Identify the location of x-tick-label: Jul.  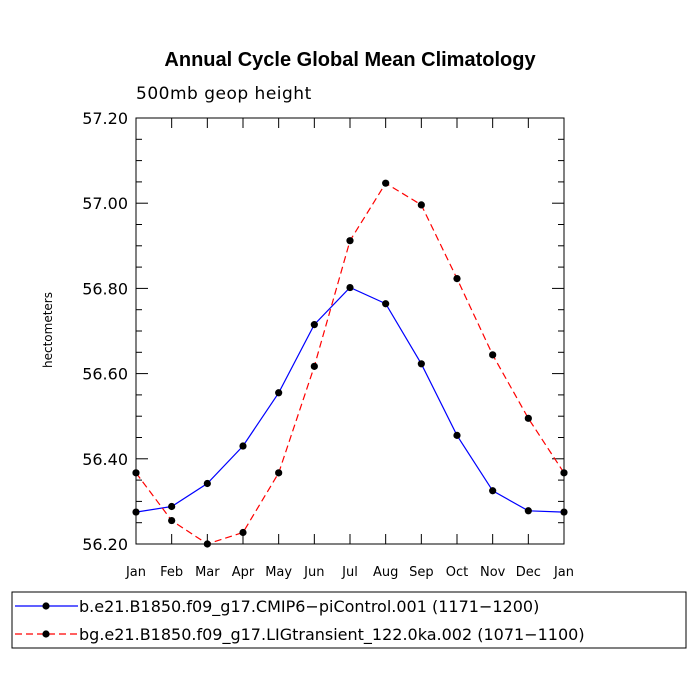
(349, 572).